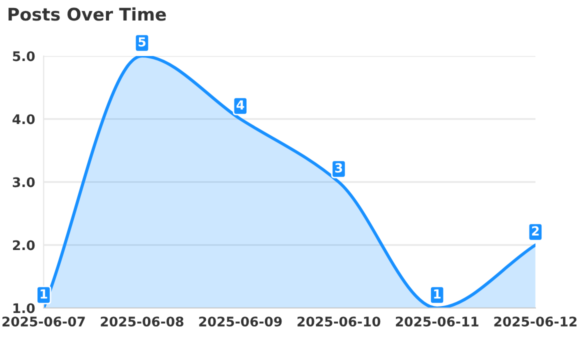 The height and width of the screenshot is (350, 582). I want to click on data-label: 3, so click(338, 168).